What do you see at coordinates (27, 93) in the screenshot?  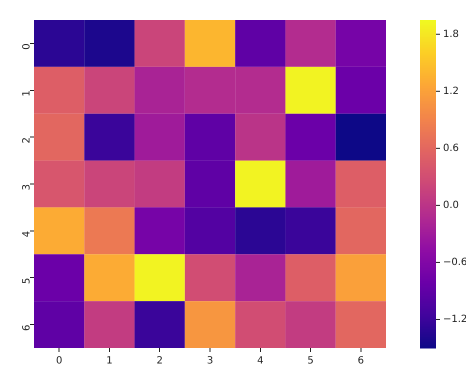 I see `y-tick-label: 1` at bounding box center [27, 93].